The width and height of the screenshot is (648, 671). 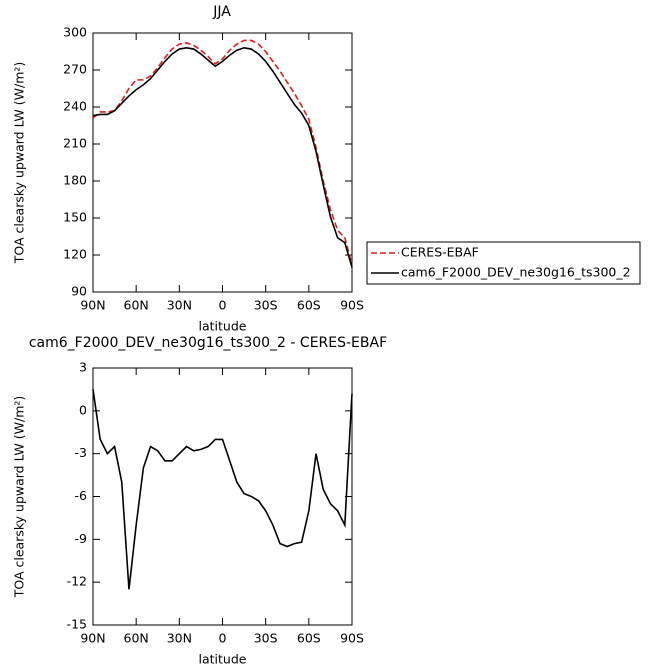 I want to click on legend-label: CERES-EBAF, so click(x=440, y=252).